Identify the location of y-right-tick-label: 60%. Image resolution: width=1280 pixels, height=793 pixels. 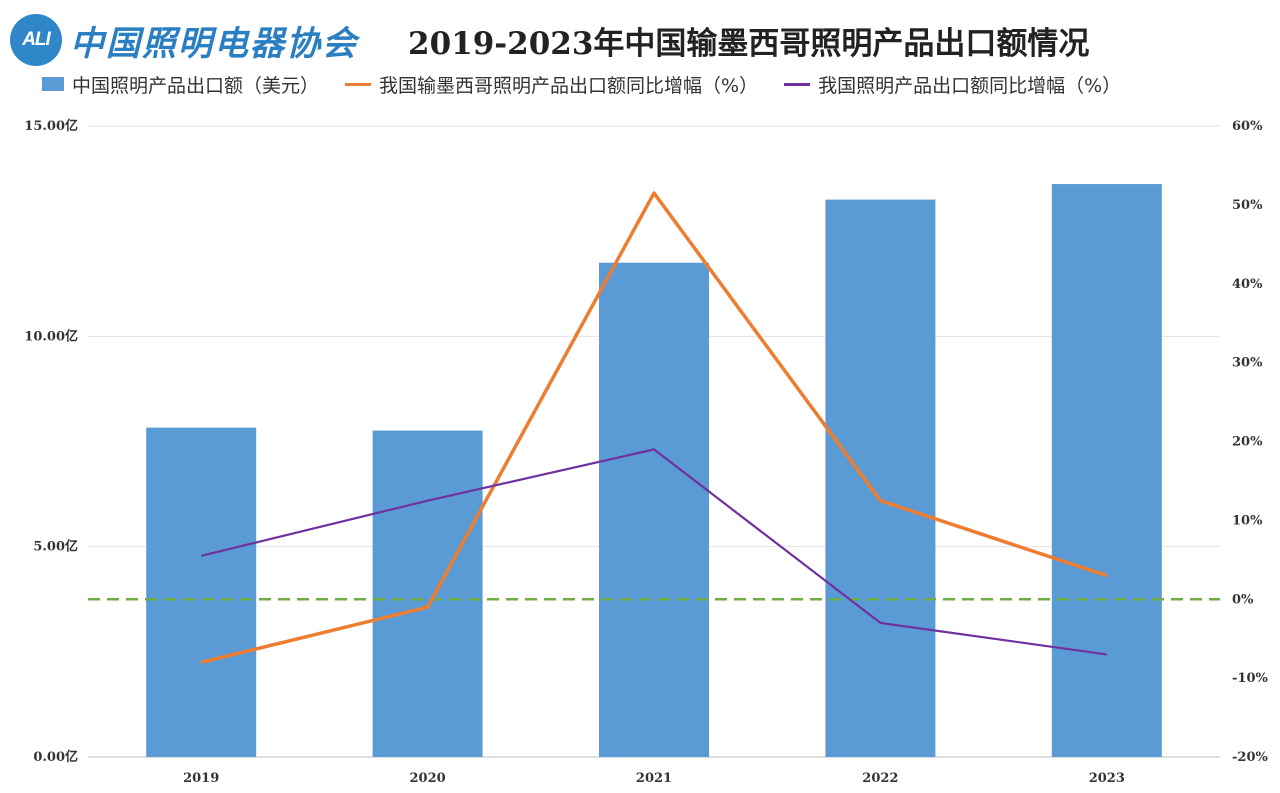
(1247, 126).